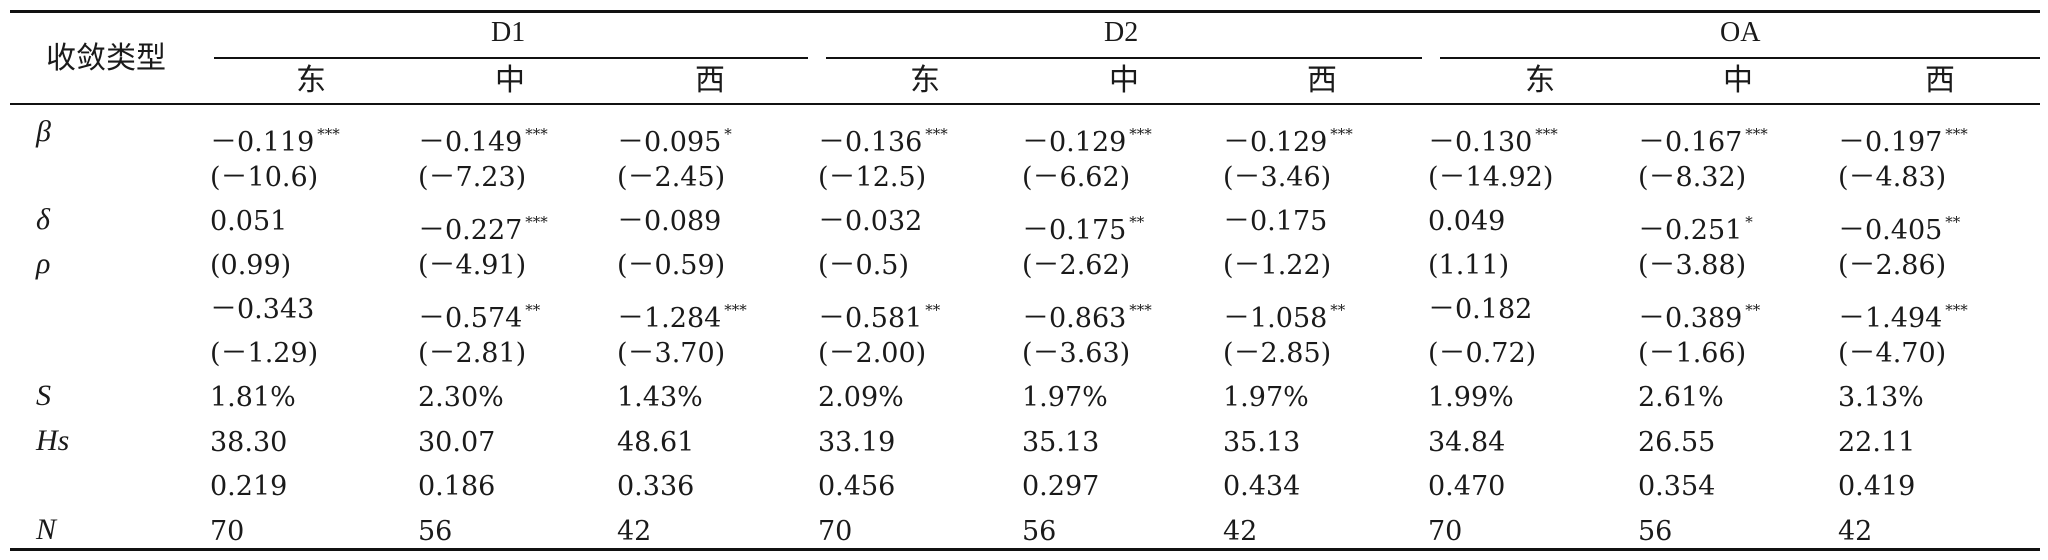 The image size is (2048, 560). What do you see at coordinates (1467, 486) in the screenshot?
I see `cell-value: 0.470` at bounding box center [1467, 486].